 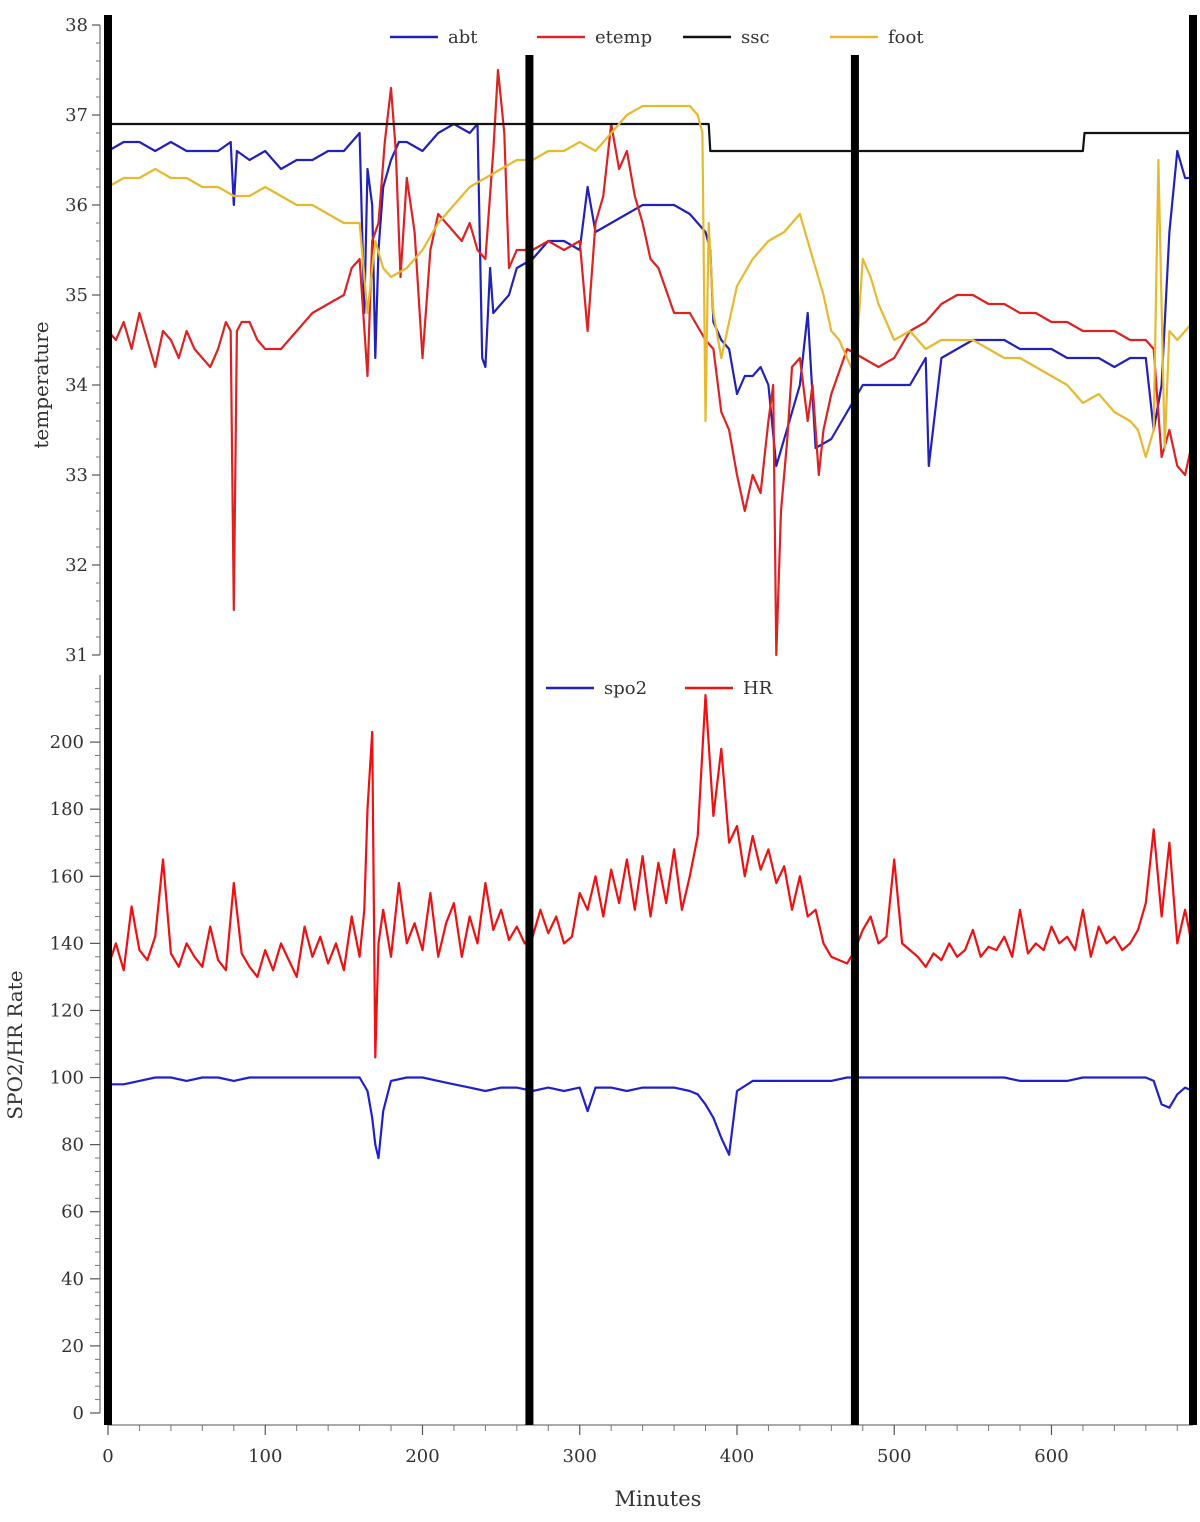 What do you see at coordinates (72, 1346) in the screenshot?
I see `bottom-y-tick-label: 20` at bounding box center [72, 1346].